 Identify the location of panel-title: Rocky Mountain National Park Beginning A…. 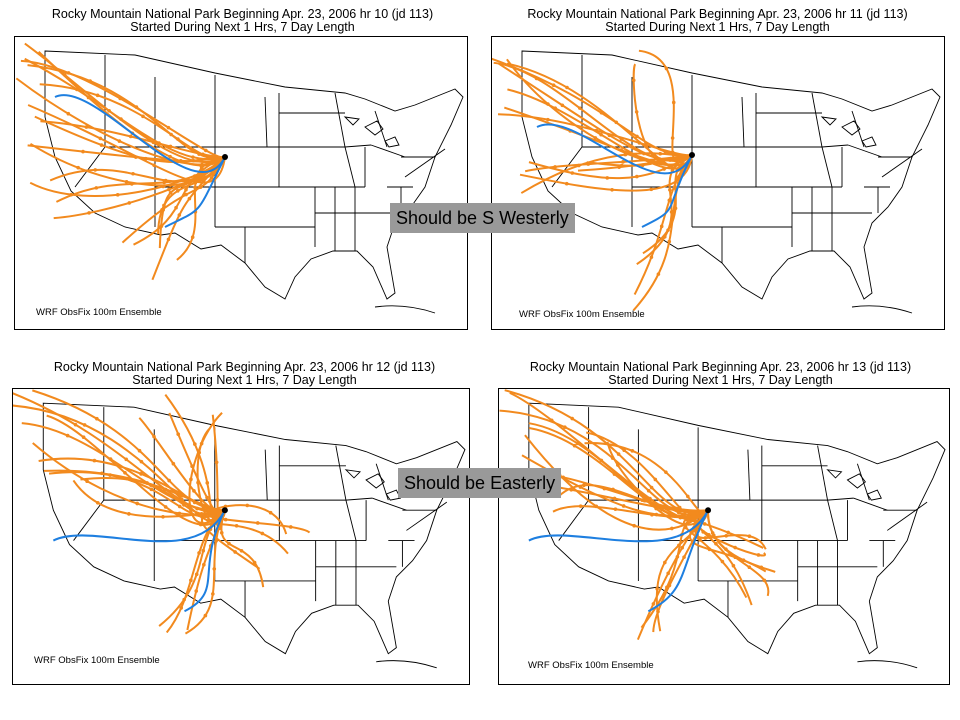
(717, 14).